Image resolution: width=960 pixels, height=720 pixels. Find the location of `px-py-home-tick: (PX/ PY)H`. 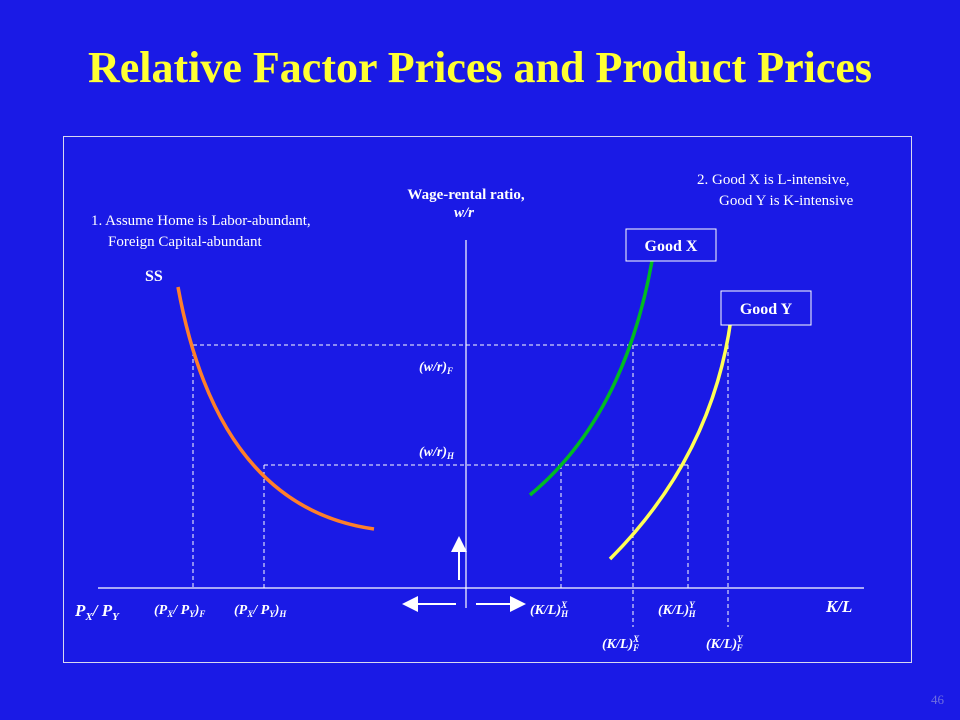

px-py-home-tick: (PX/ PY)H is located at coordinates (260, 611).